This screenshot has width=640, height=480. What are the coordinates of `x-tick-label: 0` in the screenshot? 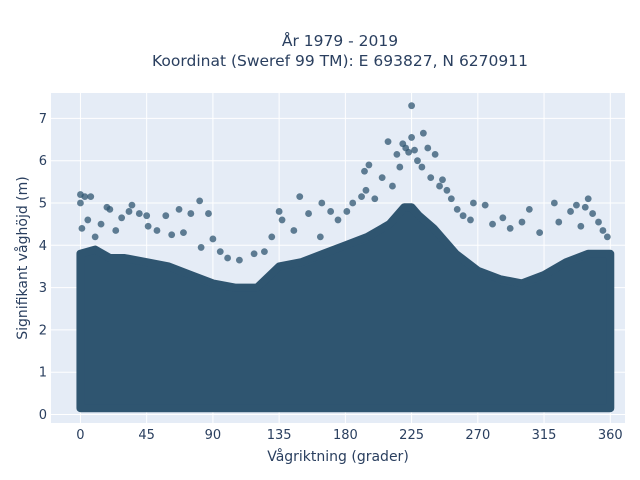 It's located at (80, 435).